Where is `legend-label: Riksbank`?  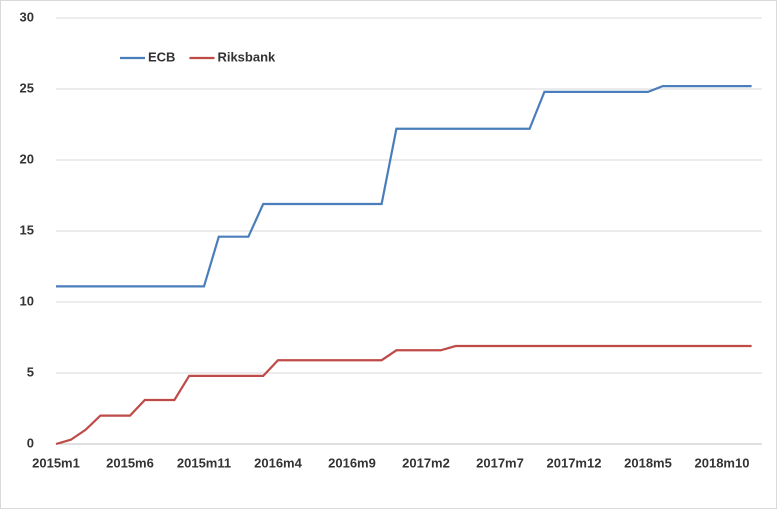
legend-label: Riksbank is located at coordinates (246, 56).